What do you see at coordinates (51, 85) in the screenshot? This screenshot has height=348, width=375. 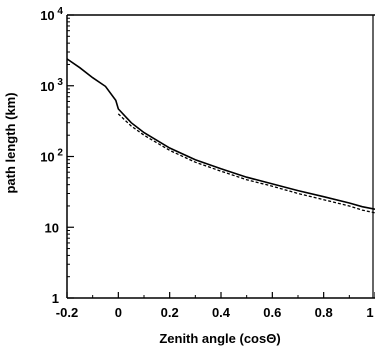 I see `y-tick-label: 10 3` at bounding box center [51, 85].